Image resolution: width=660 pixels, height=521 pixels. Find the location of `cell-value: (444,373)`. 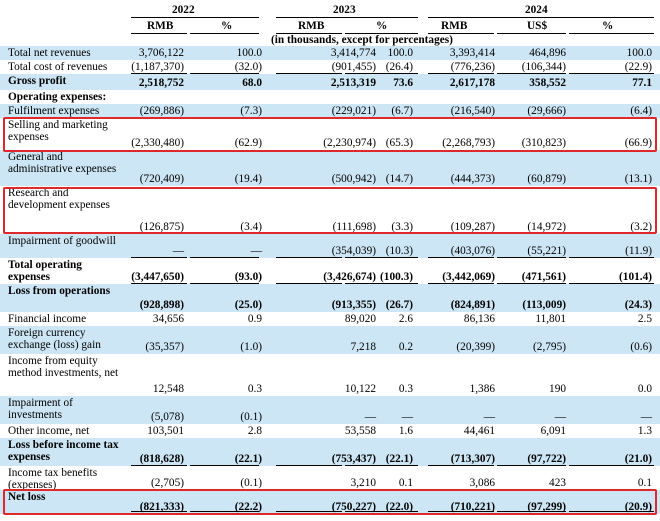

cell-value: (444,373) is located at coordinates (472, 178).